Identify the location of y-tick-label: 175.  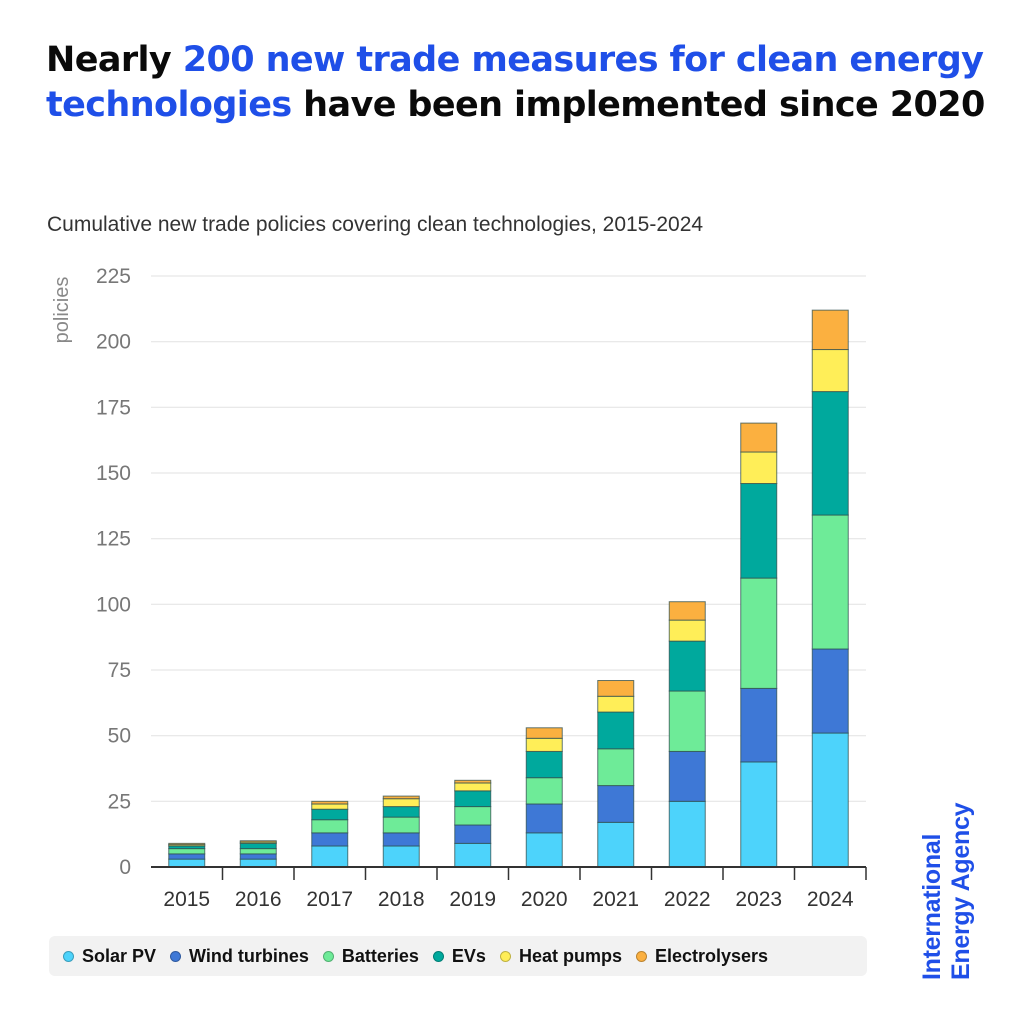
(113, 407).